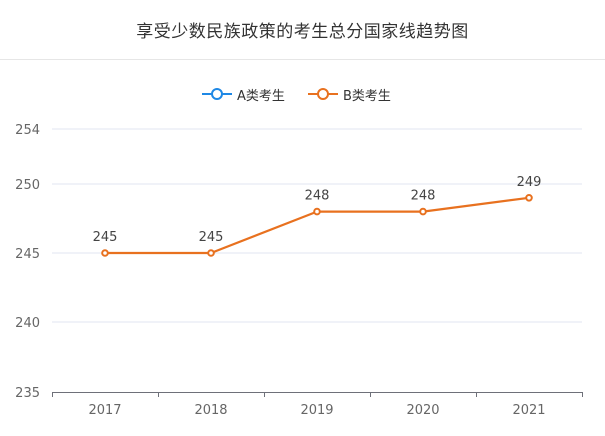 This screenshot has width=605, height=436. I want to click on series-line, so click(317, 225).